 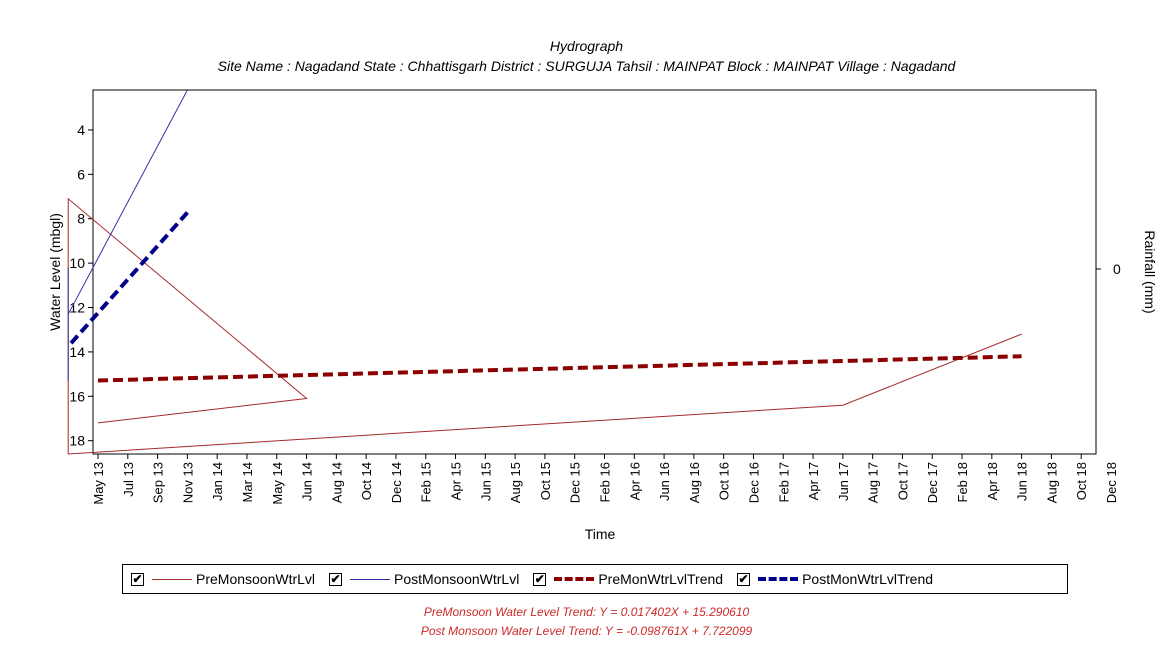 What do you see at coordinates (172, 579) in the screenshot?
I see `legend-swatch-premonsoon` at bounding box center [172, 579].